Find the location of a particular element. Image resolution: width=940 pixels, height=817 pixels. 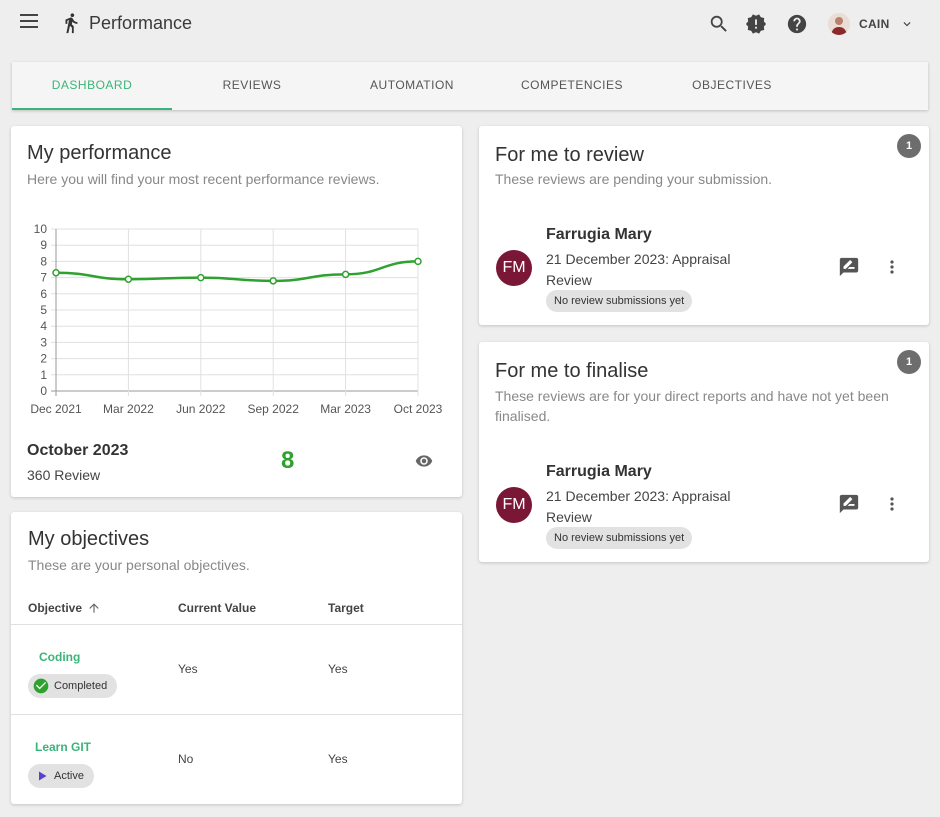

y-tick-label: 4 is located at coordinates (43, 326).